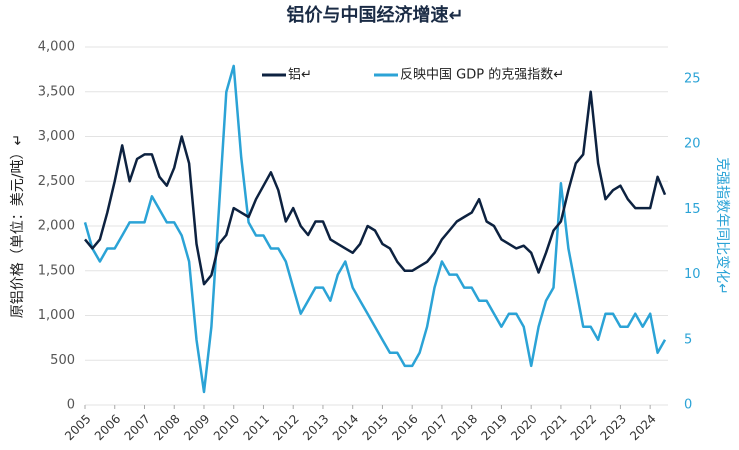 The width and height of the screenshot is (739, 450). I want to click on y2-tick-label: 25, so click(692, 78).